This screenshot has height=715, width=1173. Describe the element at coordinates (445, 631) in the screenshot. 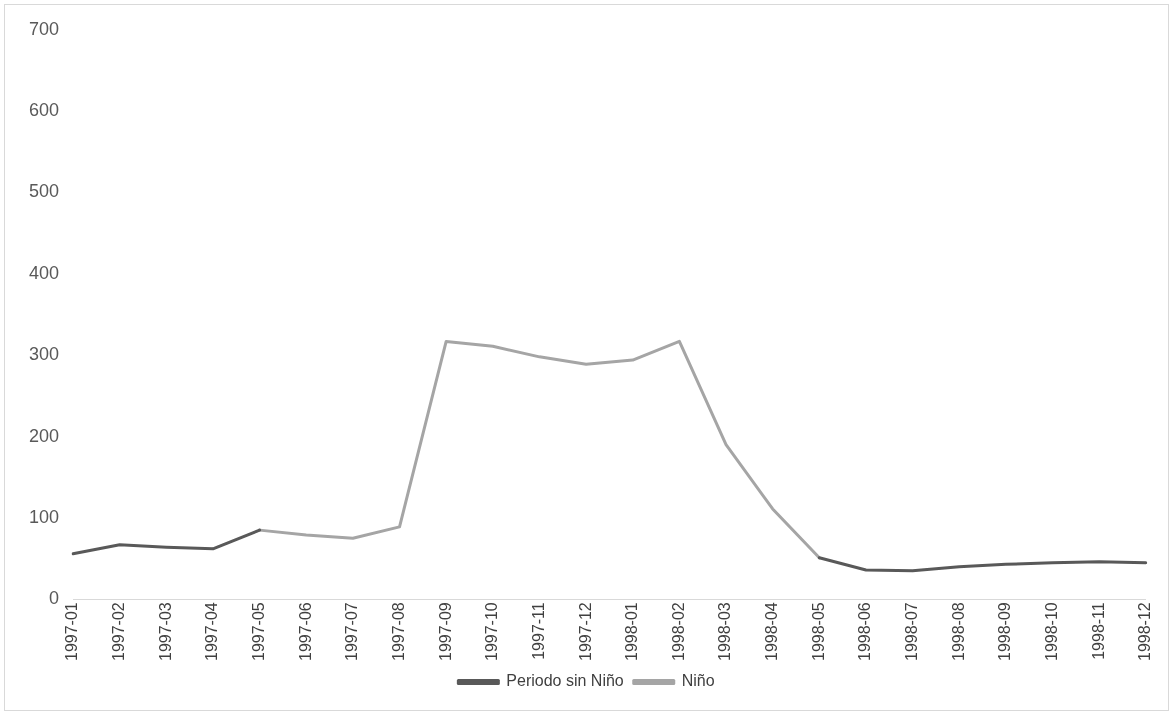

I see `x-tick-label: 1997-09` at that location.